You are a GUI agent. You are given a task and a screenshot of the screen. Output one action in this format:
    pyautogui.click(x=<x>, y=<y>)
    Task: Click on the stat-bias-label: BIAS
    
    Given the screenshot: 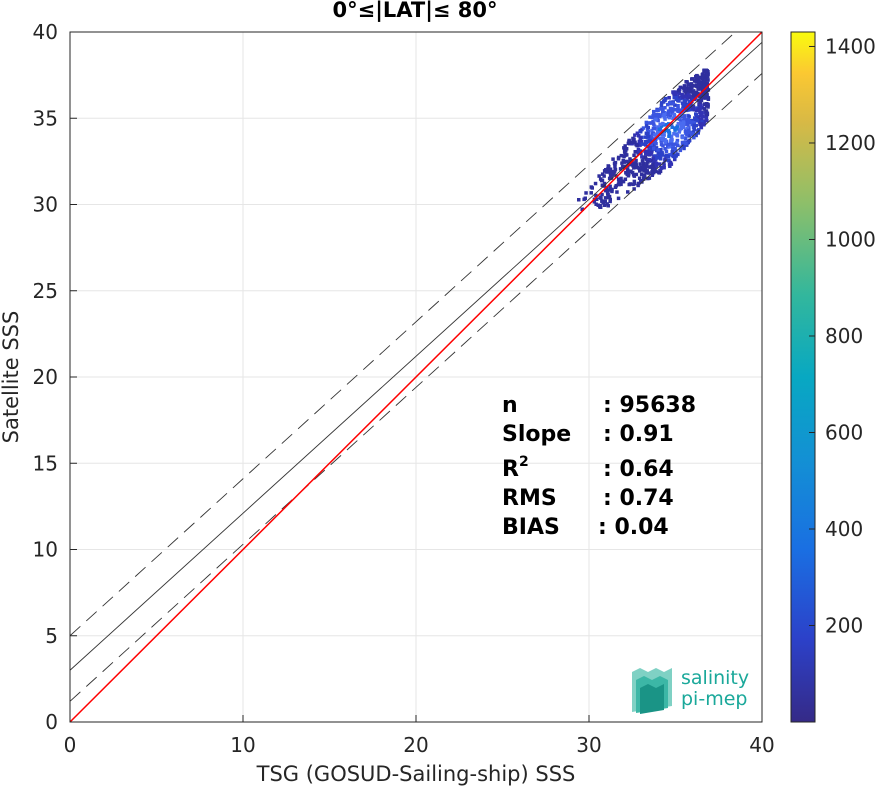 What is the action you would take?
    pyautogui.click(x=531, y=527)
    